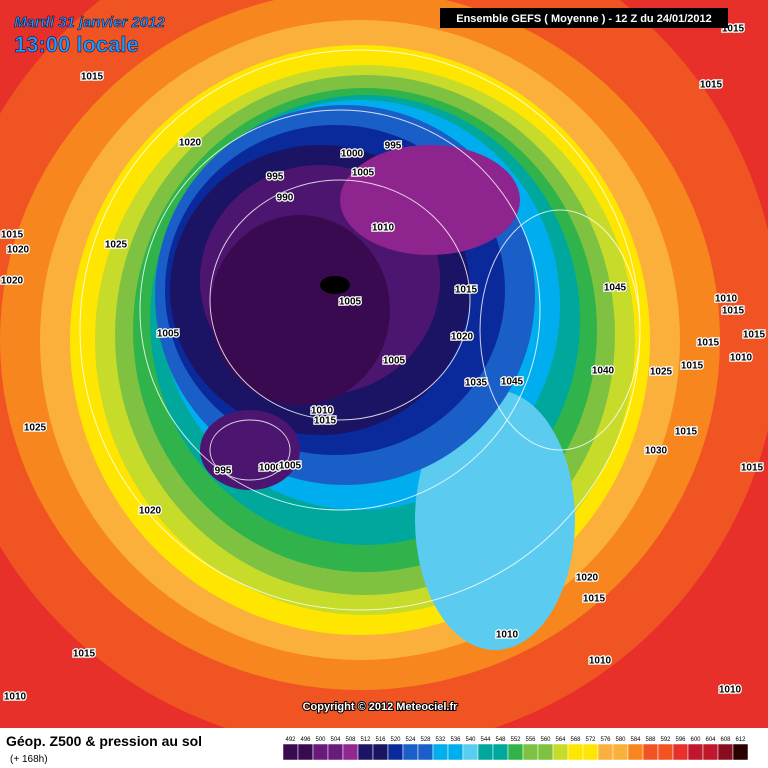 This screenshot has width=768, height=768. I want to click on legend-tick-label: 608, so click(725, 740).